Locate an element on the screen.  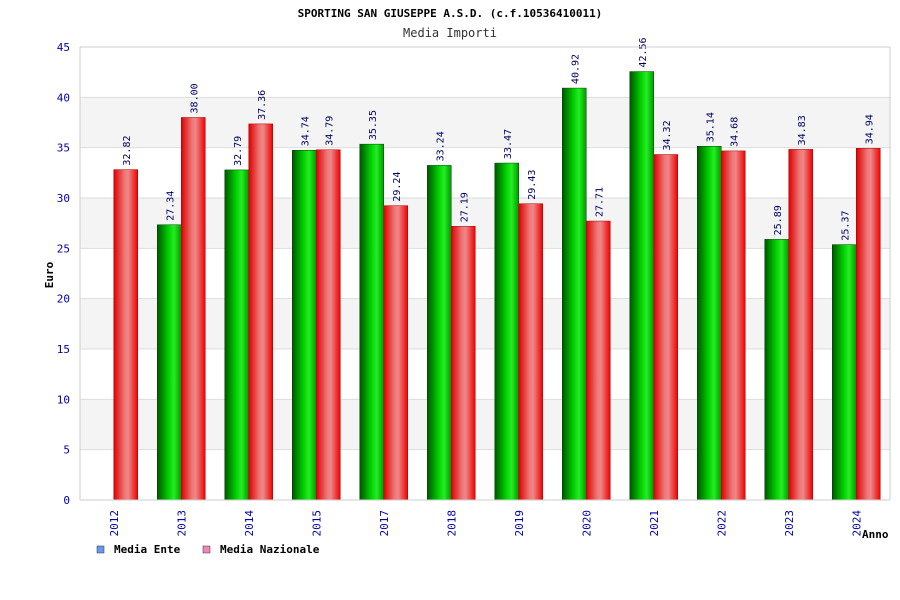
legend: Media Ente Media Nazionale is located at coordinates (208, 549).